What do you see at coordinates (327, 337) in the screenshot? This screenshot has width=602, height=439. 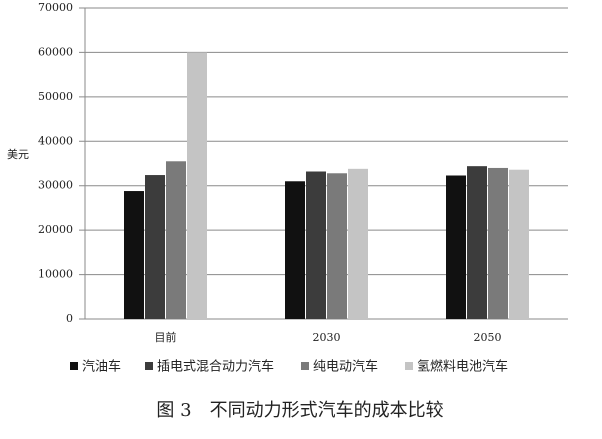 I see `x-tick-label: 2030` at bounding box center [327, 337].